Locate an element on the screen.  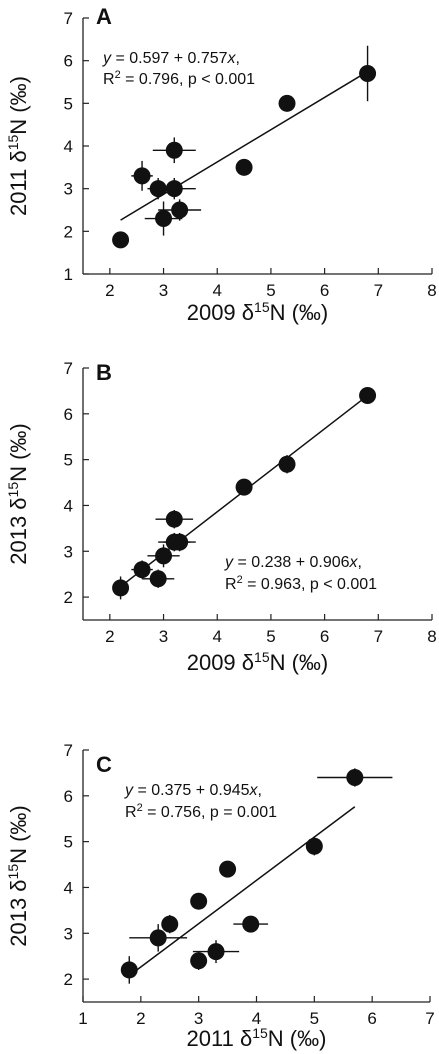
equation-text: y = 0.375 + 0.945x, is located at coordinates (193, 790).